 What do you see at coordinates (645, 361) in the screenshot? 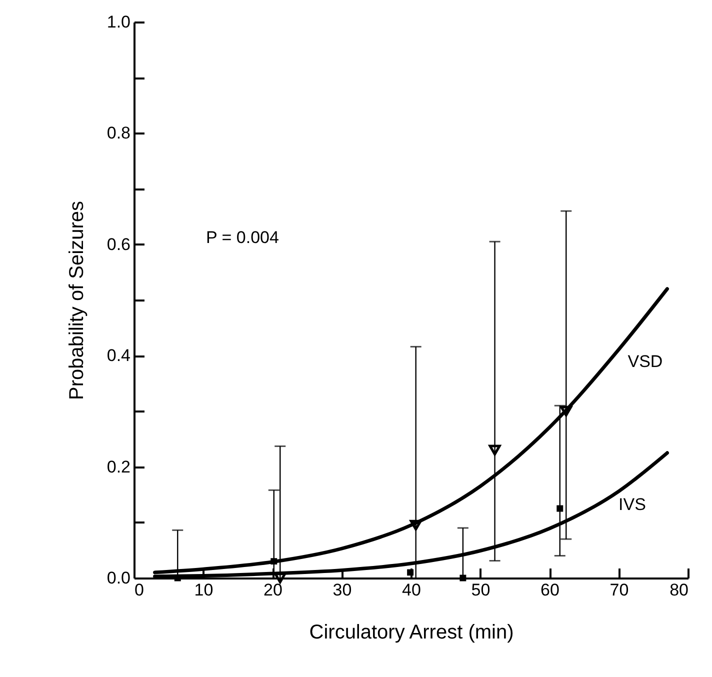
I see `series-label: VSD` at bounding box center [645, 361].